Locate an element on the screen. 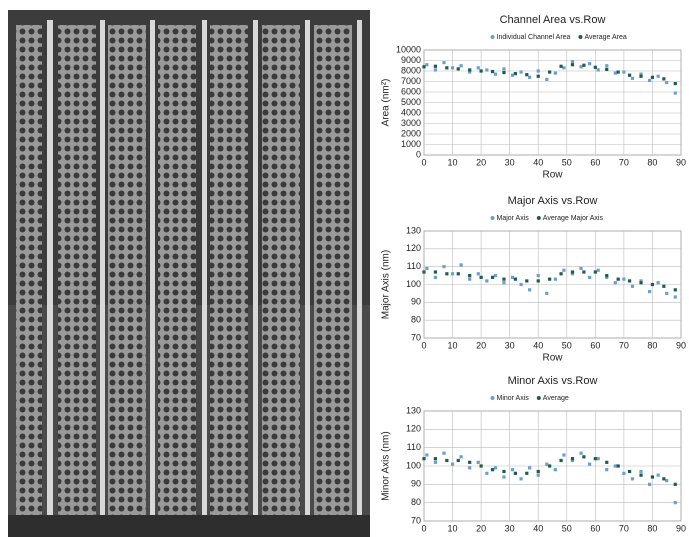 The width and height of the screenshot is (689, 537). x-tick-label: 80 is located at coordinates (652, 345).